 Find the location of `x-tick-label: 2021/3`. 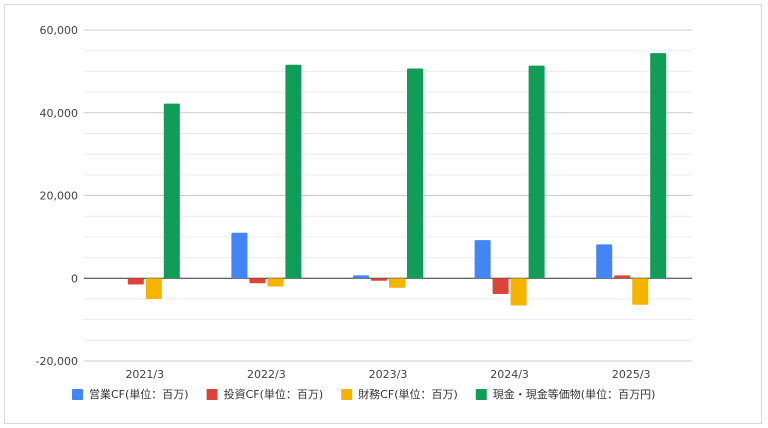

x-tick-label: 2021/3 is located at coordinates (144, 374).